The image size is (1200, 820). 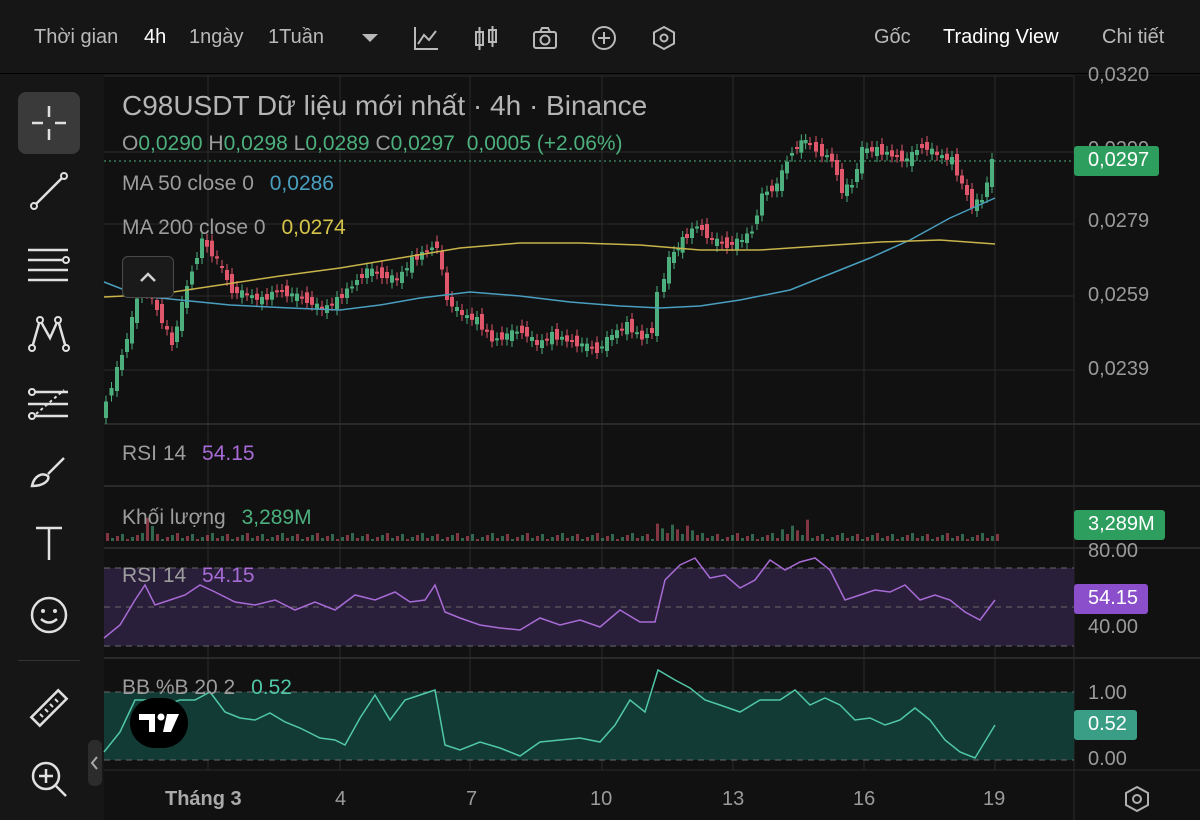 What do you see at coordinates (1133, 37) in the screenshot?
I see `view-details: Chi tiết` at bounding box center [1133, 37].